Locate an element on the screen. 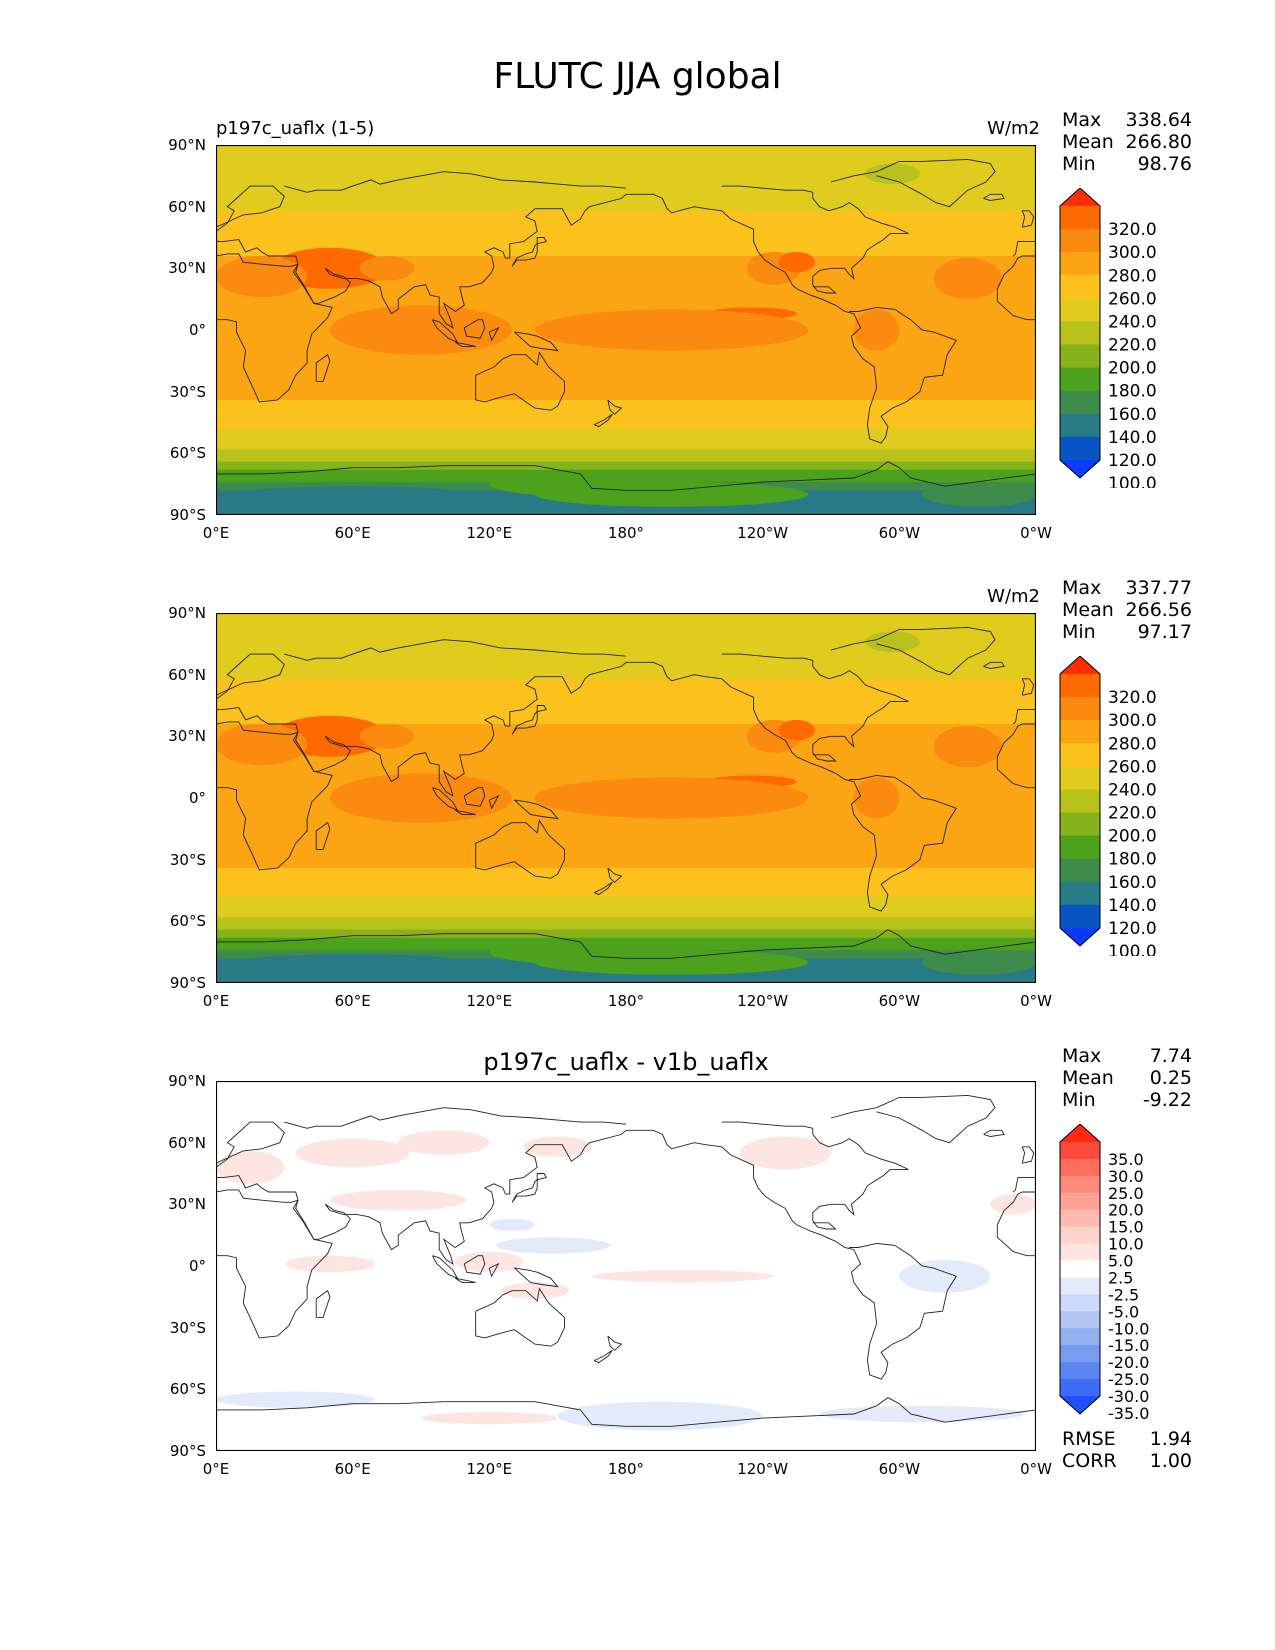  stat-min: Min 97.17 is located at coordinates (1127, 632).